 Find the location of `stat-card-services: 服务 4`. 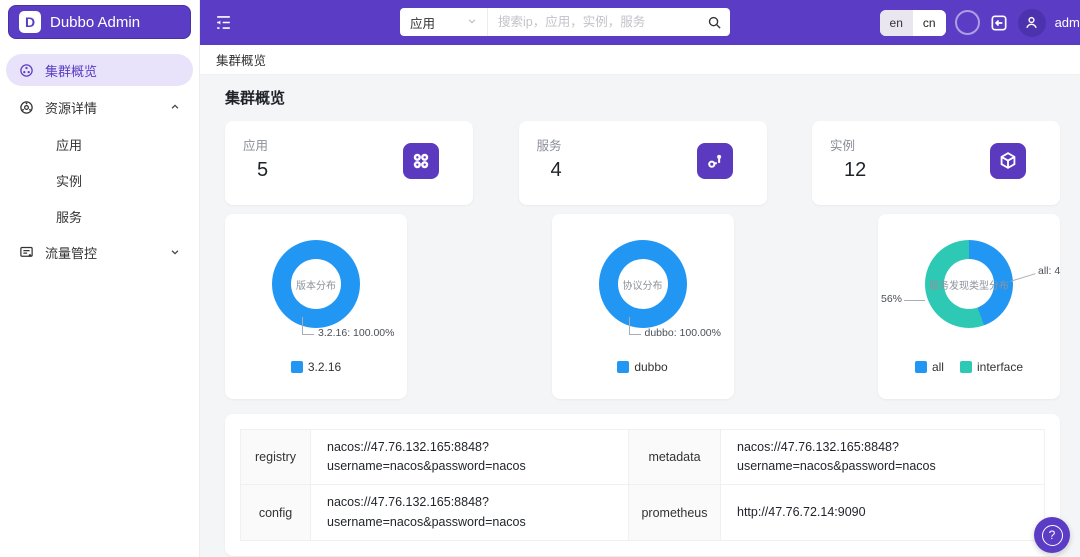

stat-card-services: 服务 4 is located at coordinates (642, 163).